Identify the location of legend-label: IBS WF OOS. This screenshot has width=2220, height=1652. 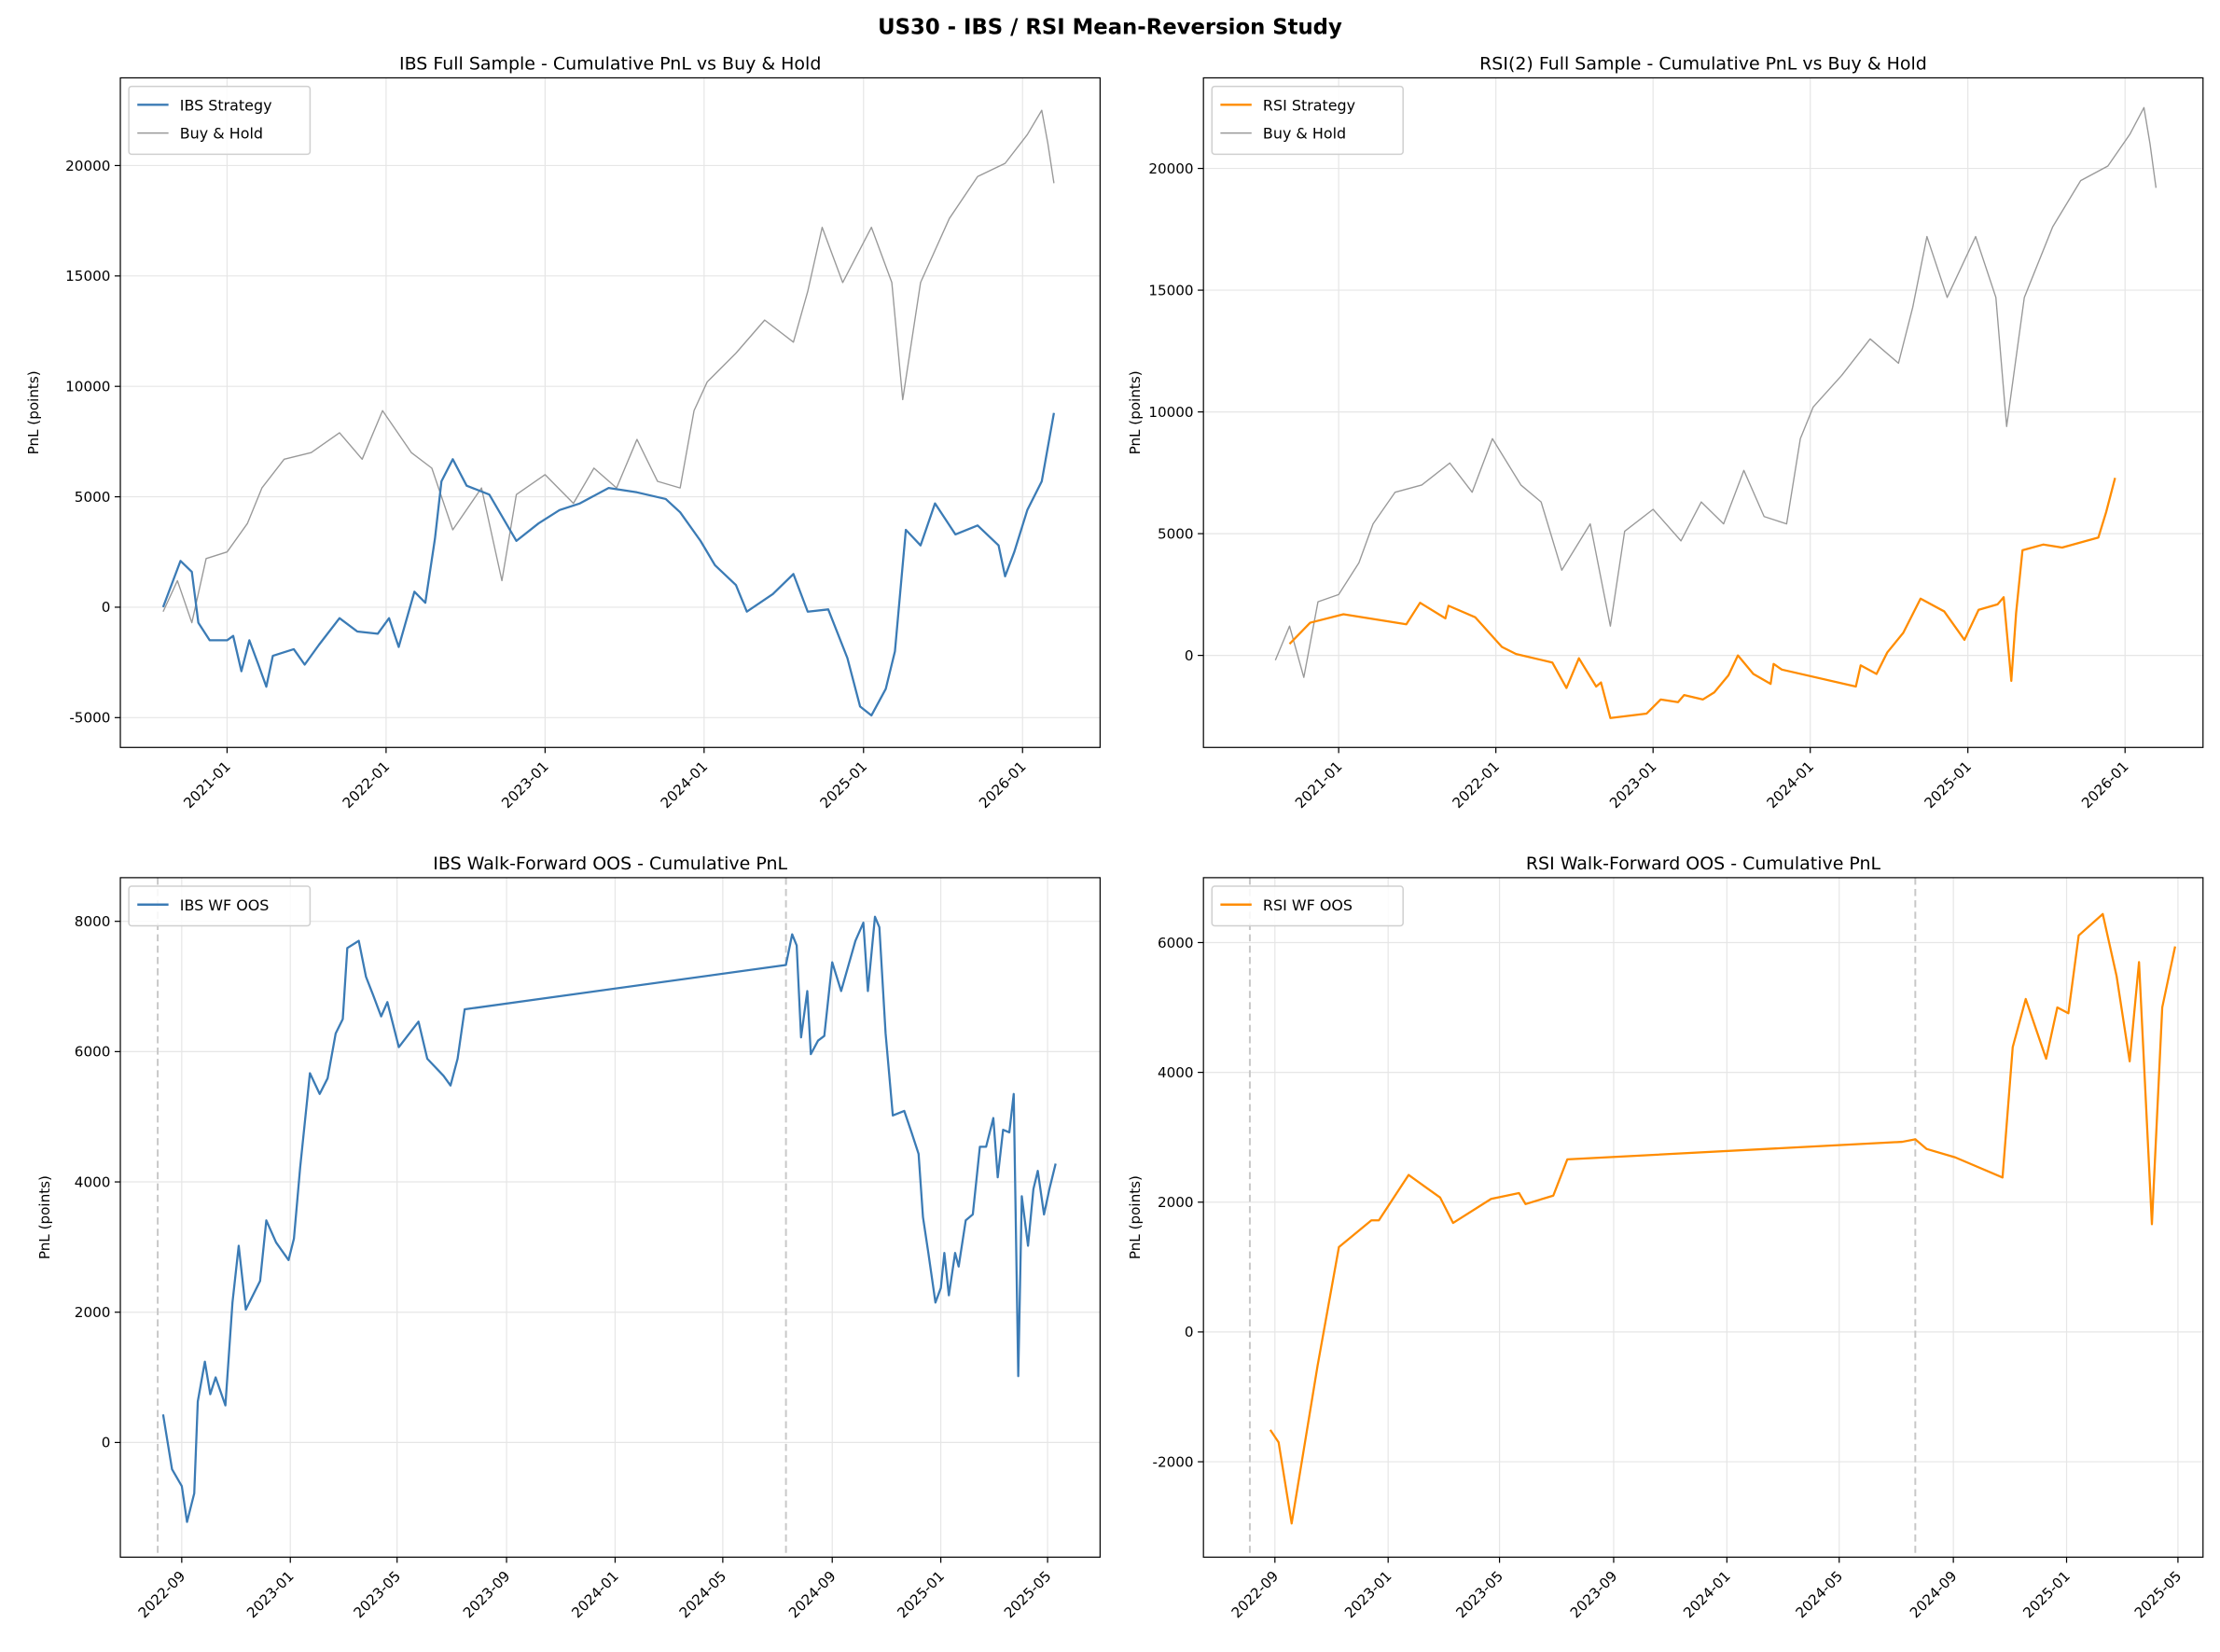
(225, 905).